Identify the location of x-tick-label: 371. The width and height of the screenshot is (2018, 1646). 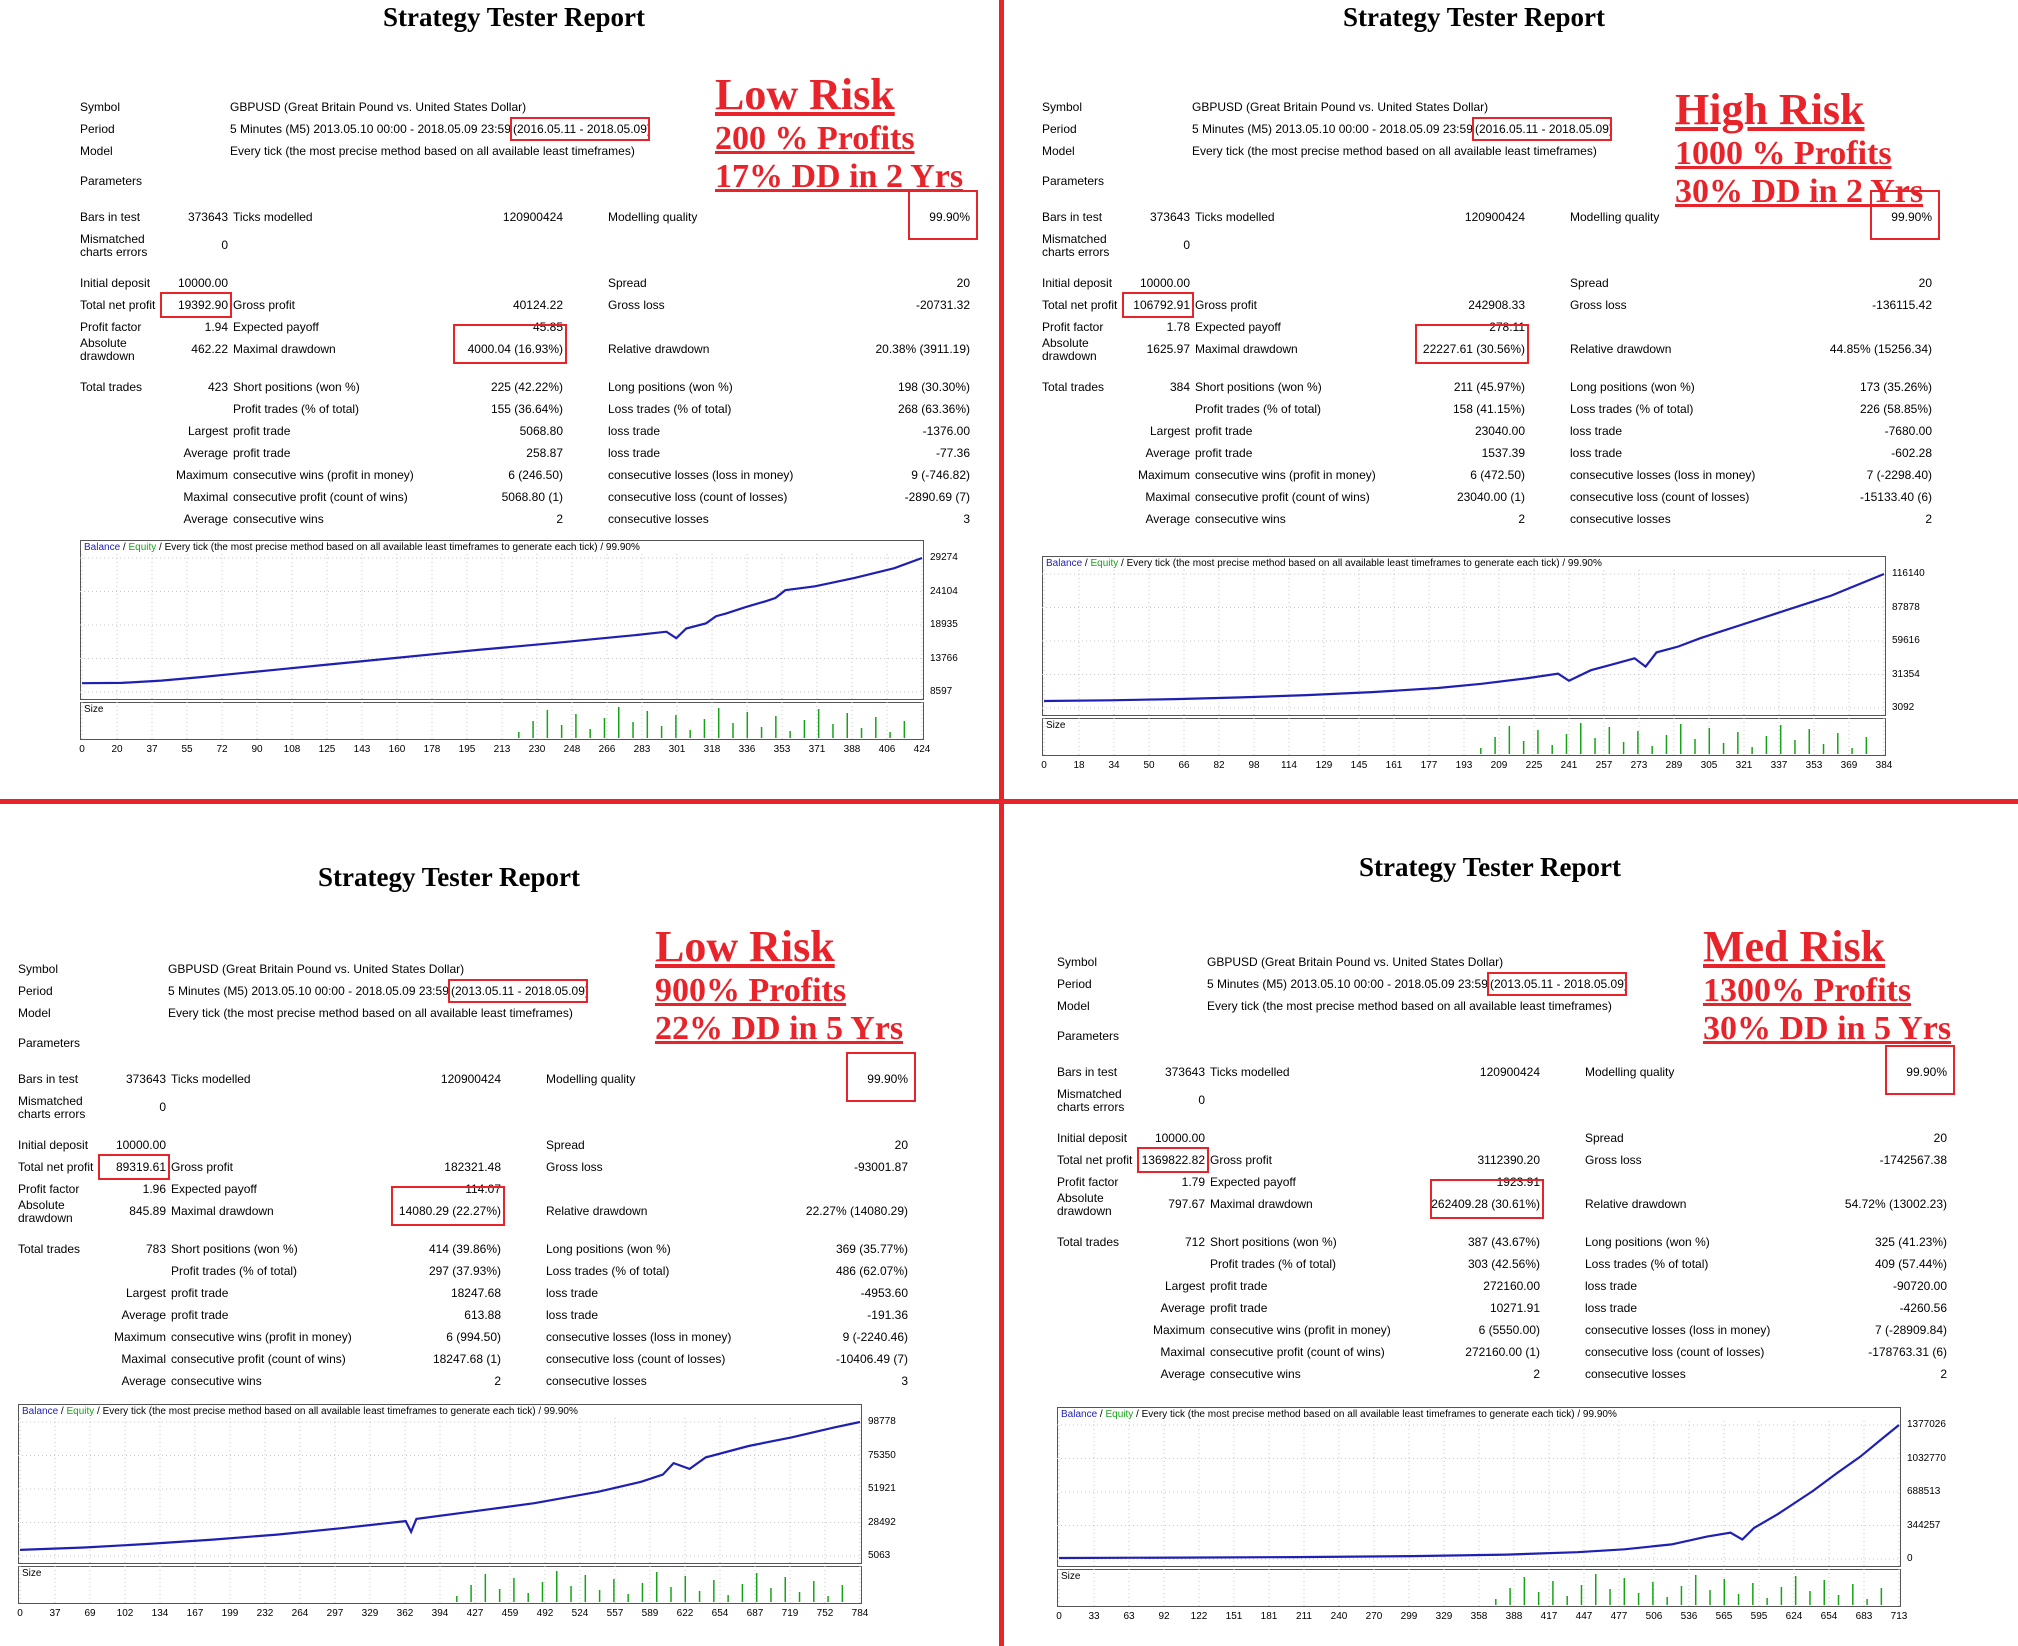
(817, 749).